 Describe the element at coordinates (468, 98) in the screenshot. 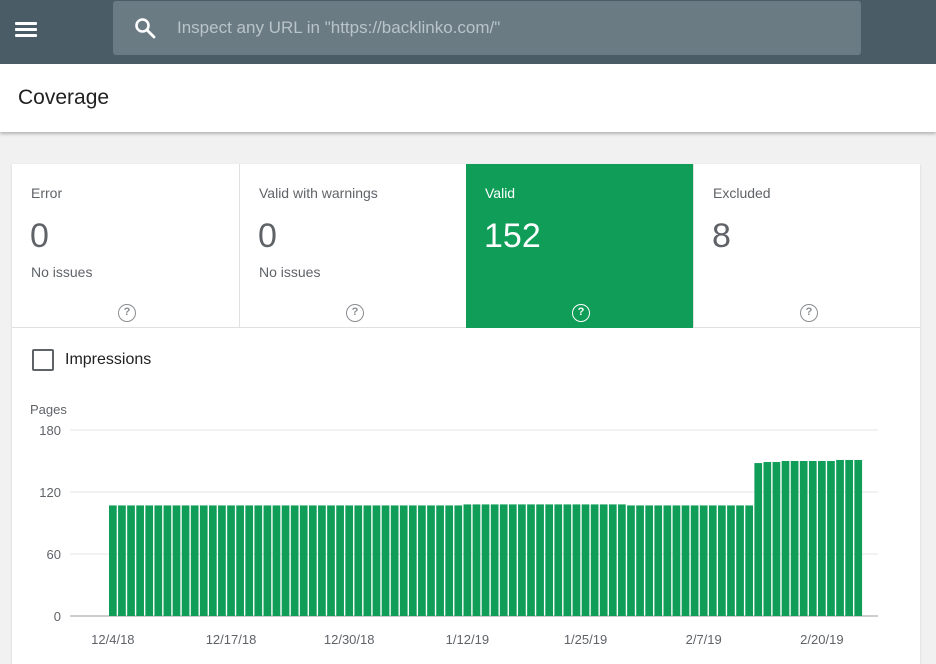

I see `page-header: Coverage` at that location.